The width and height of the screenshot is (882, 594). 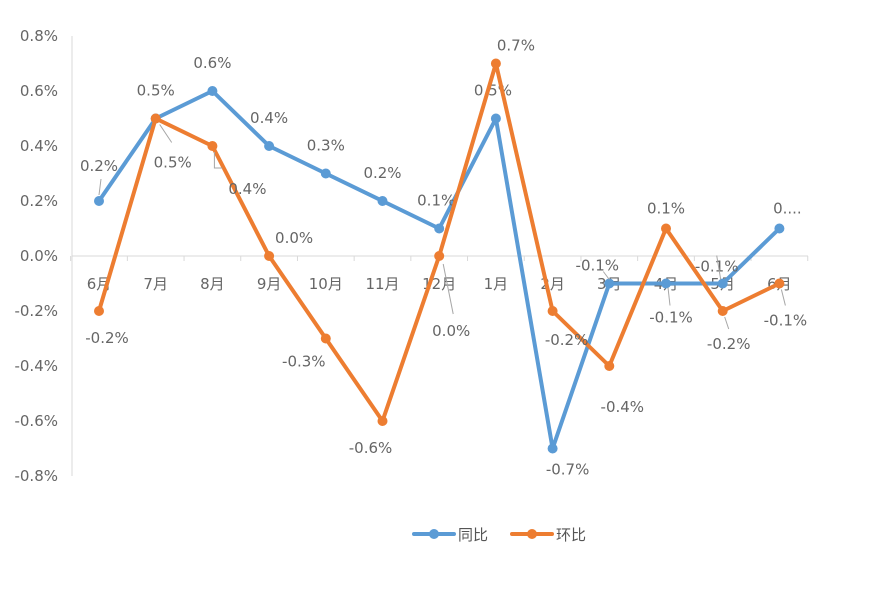 What do you see at coordinates (36, 311) in the screenshot?
I see `y-tick-label: -0.2%` at bounding box center [36, 311].